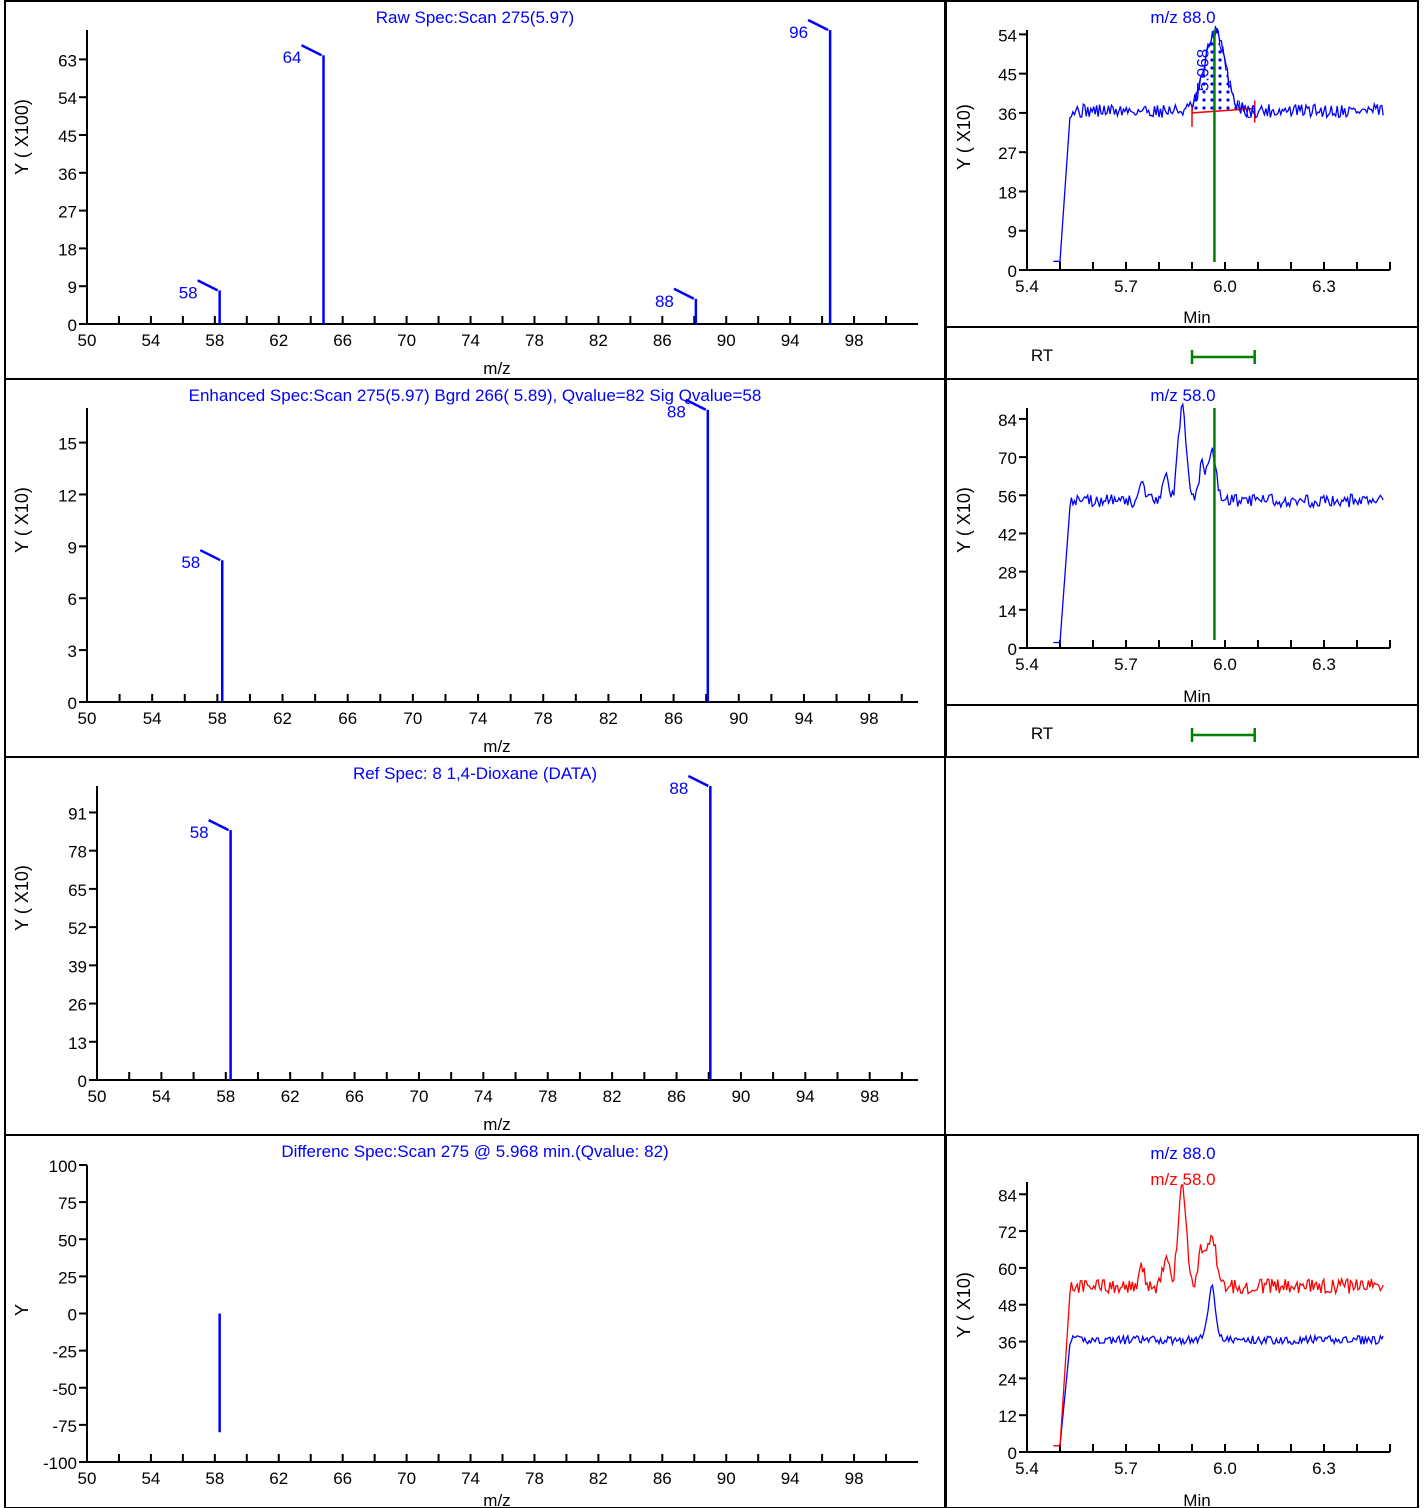  What do you see at coordinates (282, 718) in the screenshot?
I see `x-tick-label: 62` at bounding box center [282, 718].